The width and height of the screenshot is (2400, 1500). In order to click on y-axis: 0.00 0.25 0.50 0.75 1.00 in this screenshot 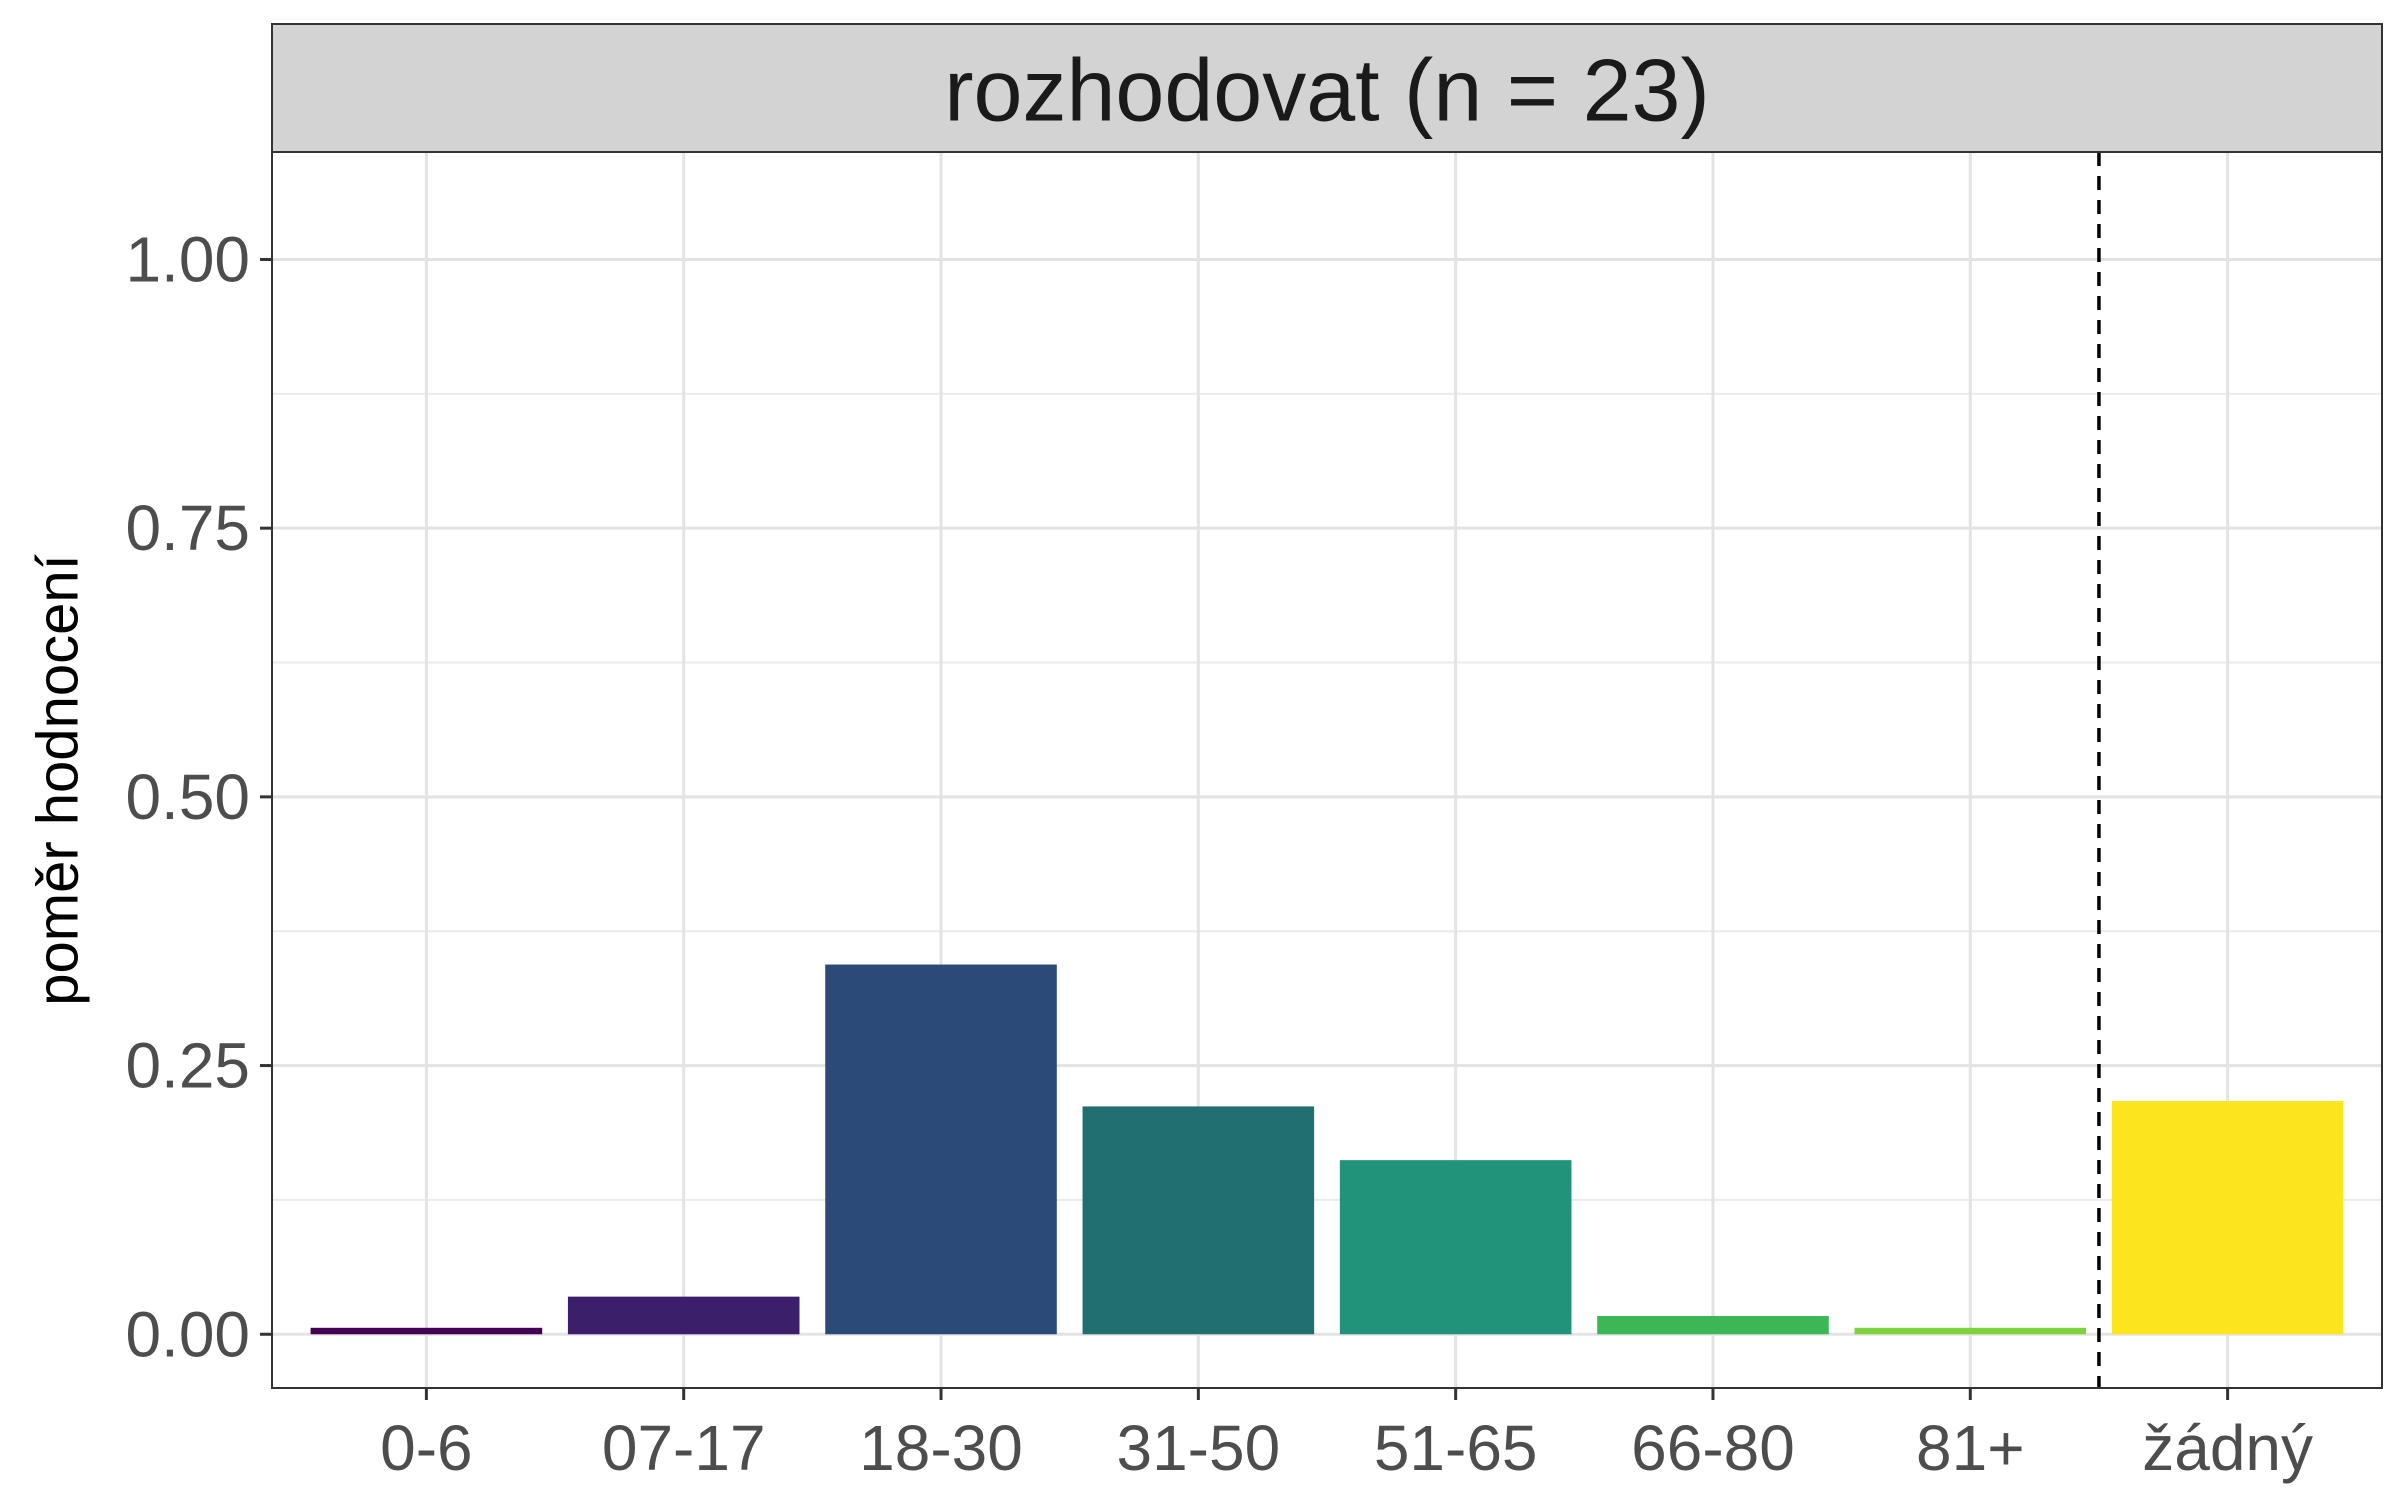, I will do `click(198, 796)`.